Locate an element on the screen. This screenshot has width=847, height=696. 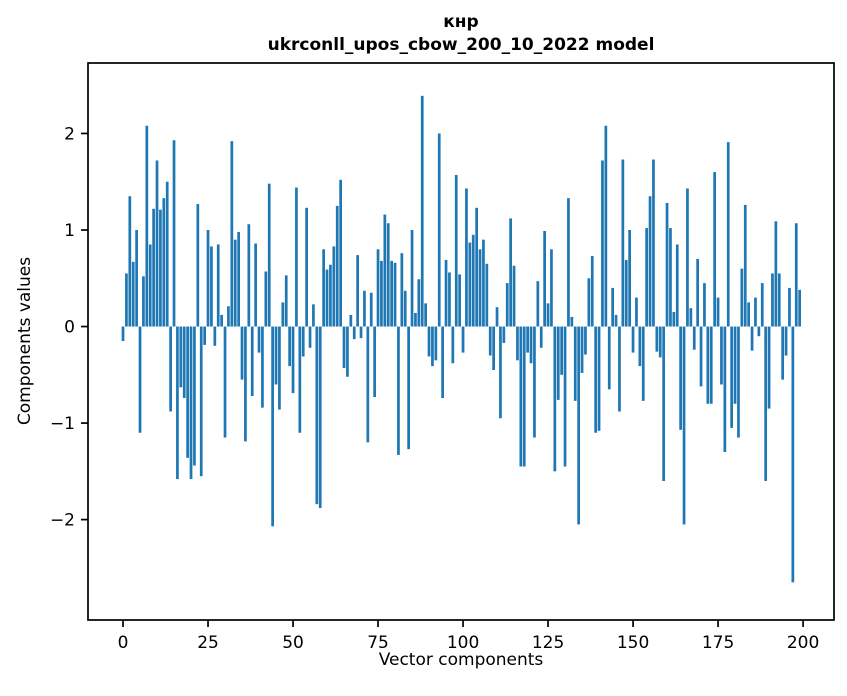
x-tick-label-100: 100 is located at coordinates (463, 643).